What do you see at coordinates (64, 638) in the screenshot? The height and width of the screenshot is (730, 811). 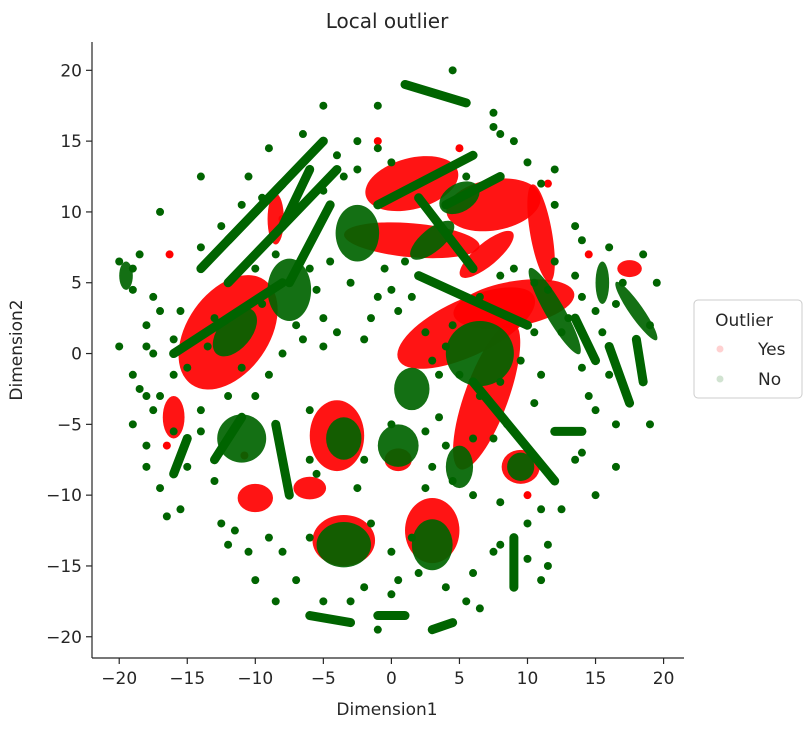 I see `y-tick-label: −20` at bounding box center [64, 638].